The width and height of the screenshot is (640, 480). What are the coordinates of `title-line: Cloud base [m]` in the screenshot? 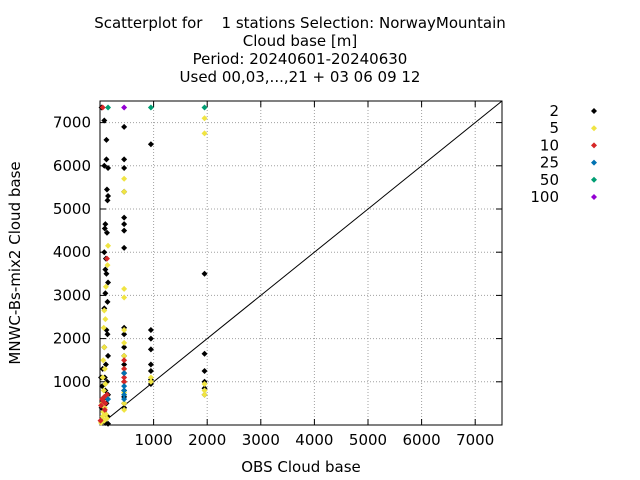 It's located at (300, 41).